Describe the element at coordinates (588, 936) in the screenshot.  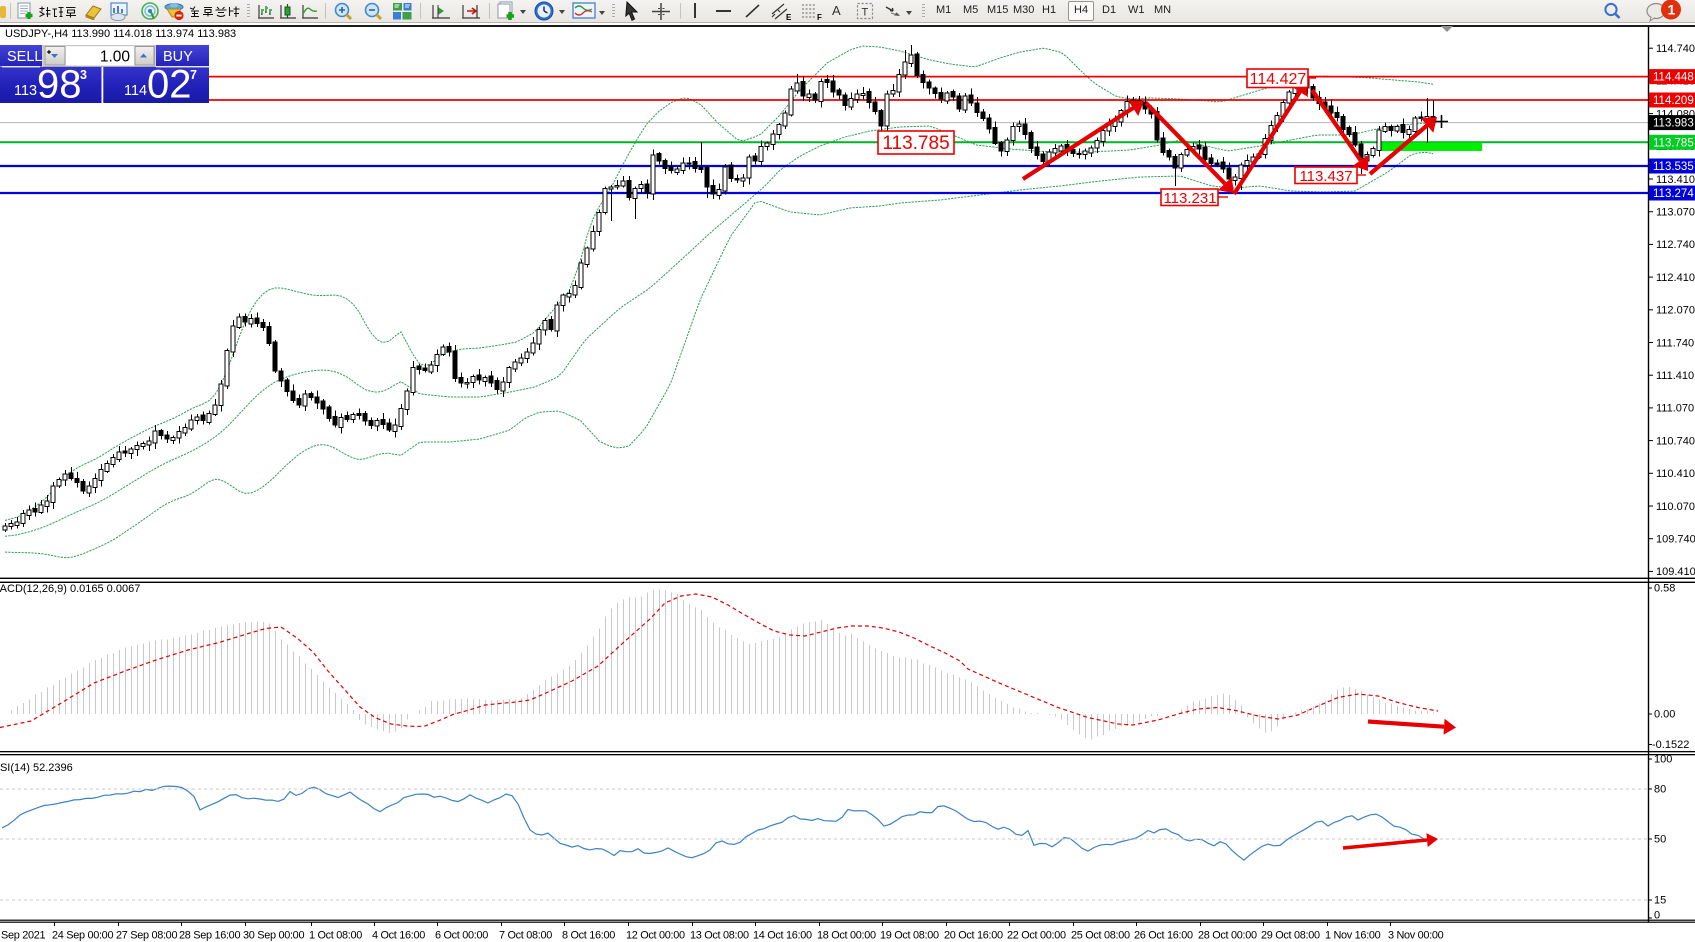
I see `svg-text: 8 Oct 16:00` at that location.